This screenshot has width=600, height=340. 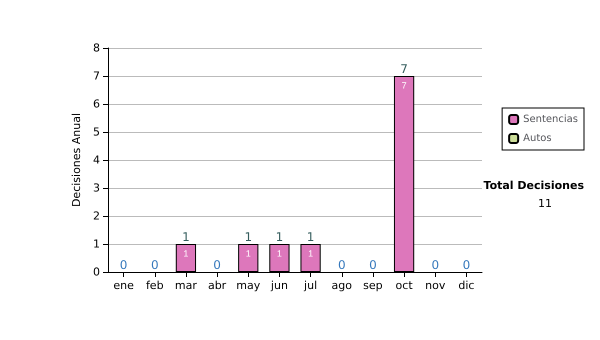 I want to click on y-tick-label: 7, so click(x=96, y=76).